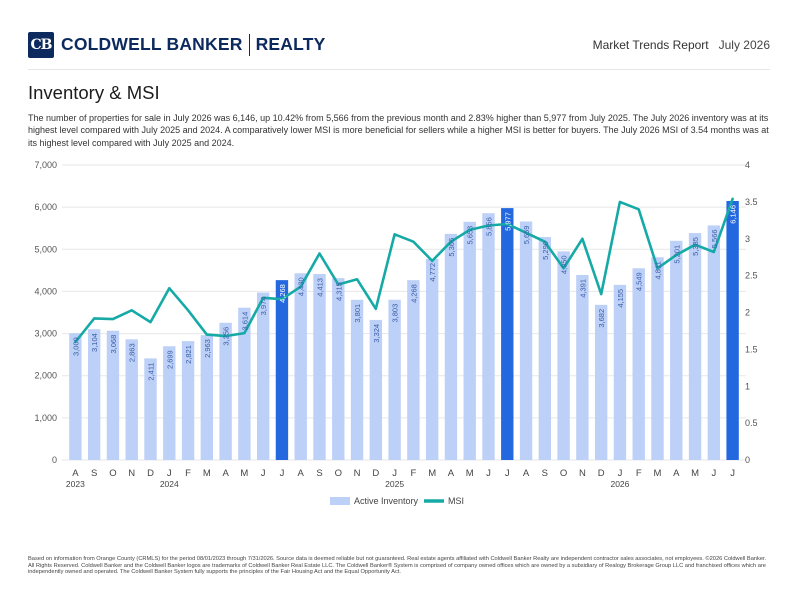  What do you see at coordinates (386, 501) in the screenshot?
I see `legend-label-inventory: Active Inventory` at bounding box center [386, 501].